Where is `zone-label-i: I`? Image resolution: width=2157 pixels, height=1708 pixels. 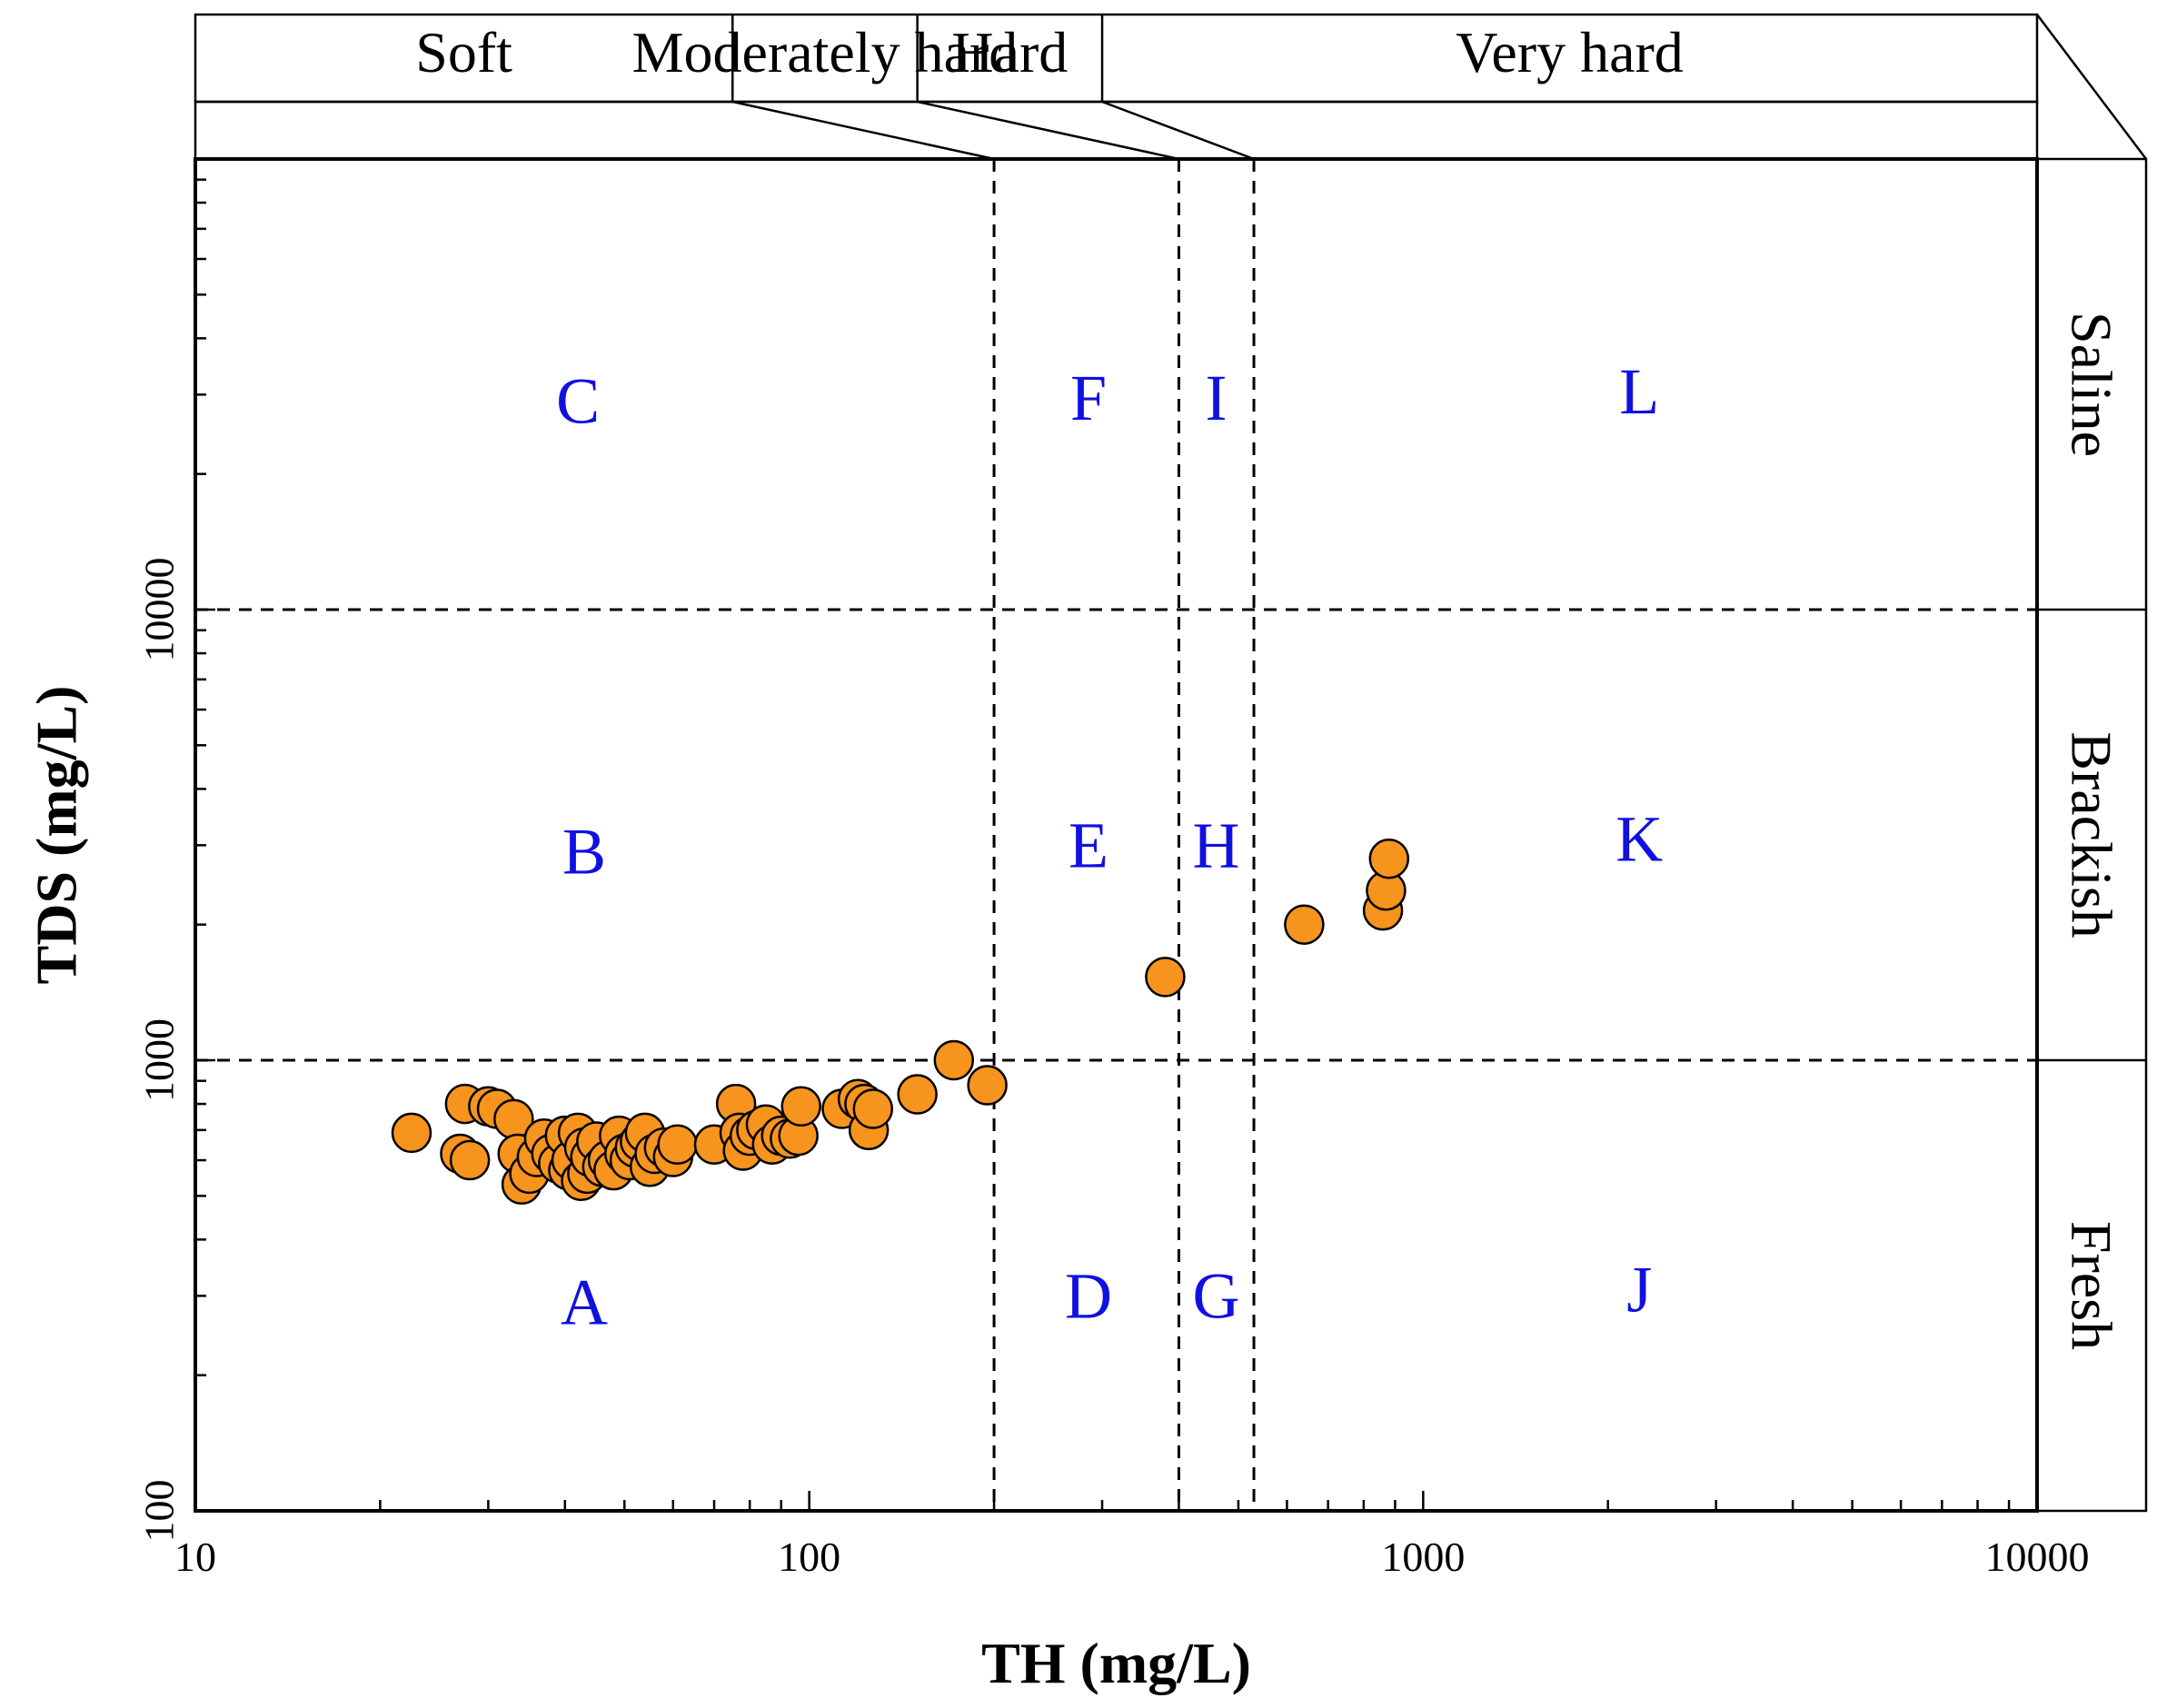 zone-label-i: I is located at coordinates (1216, 398).